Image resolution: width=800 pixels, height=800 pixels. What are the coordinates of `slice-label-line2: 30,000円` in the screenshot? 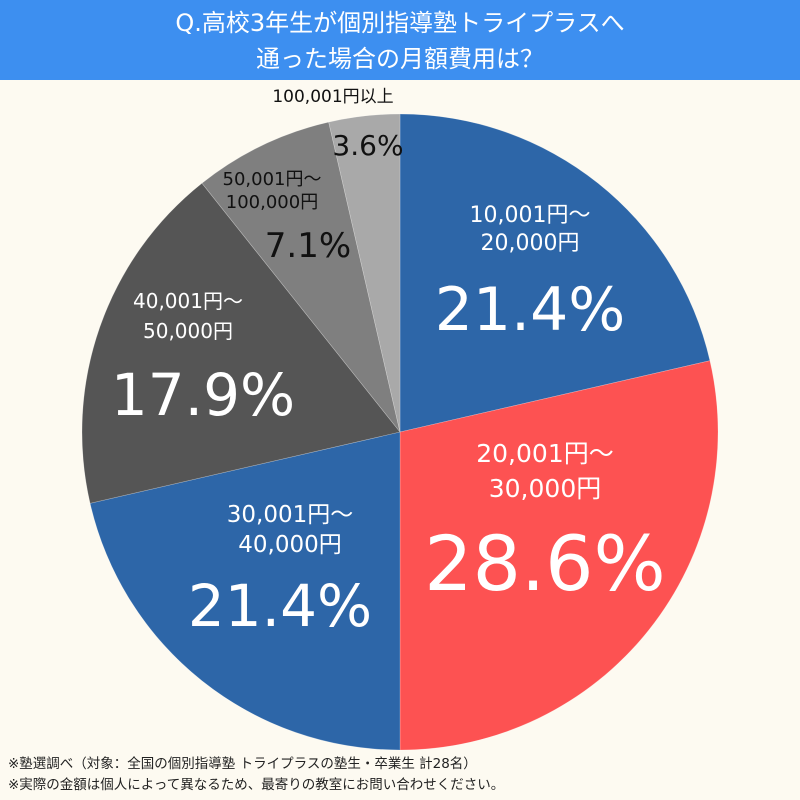 It's located at (545, 488).